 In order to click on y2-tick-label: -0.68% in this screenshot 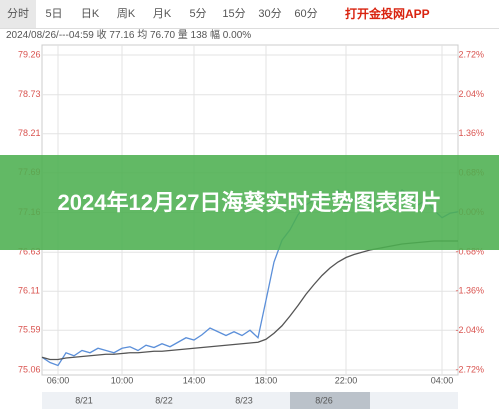, I will do `click(469, 251)`.